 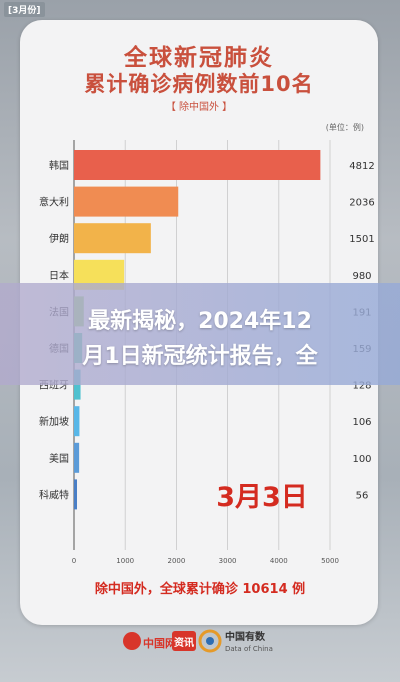 What do you see at coordinates (361, 459) in the screenshot?
I see `value-label: 100` at bounding box center [361, 459].